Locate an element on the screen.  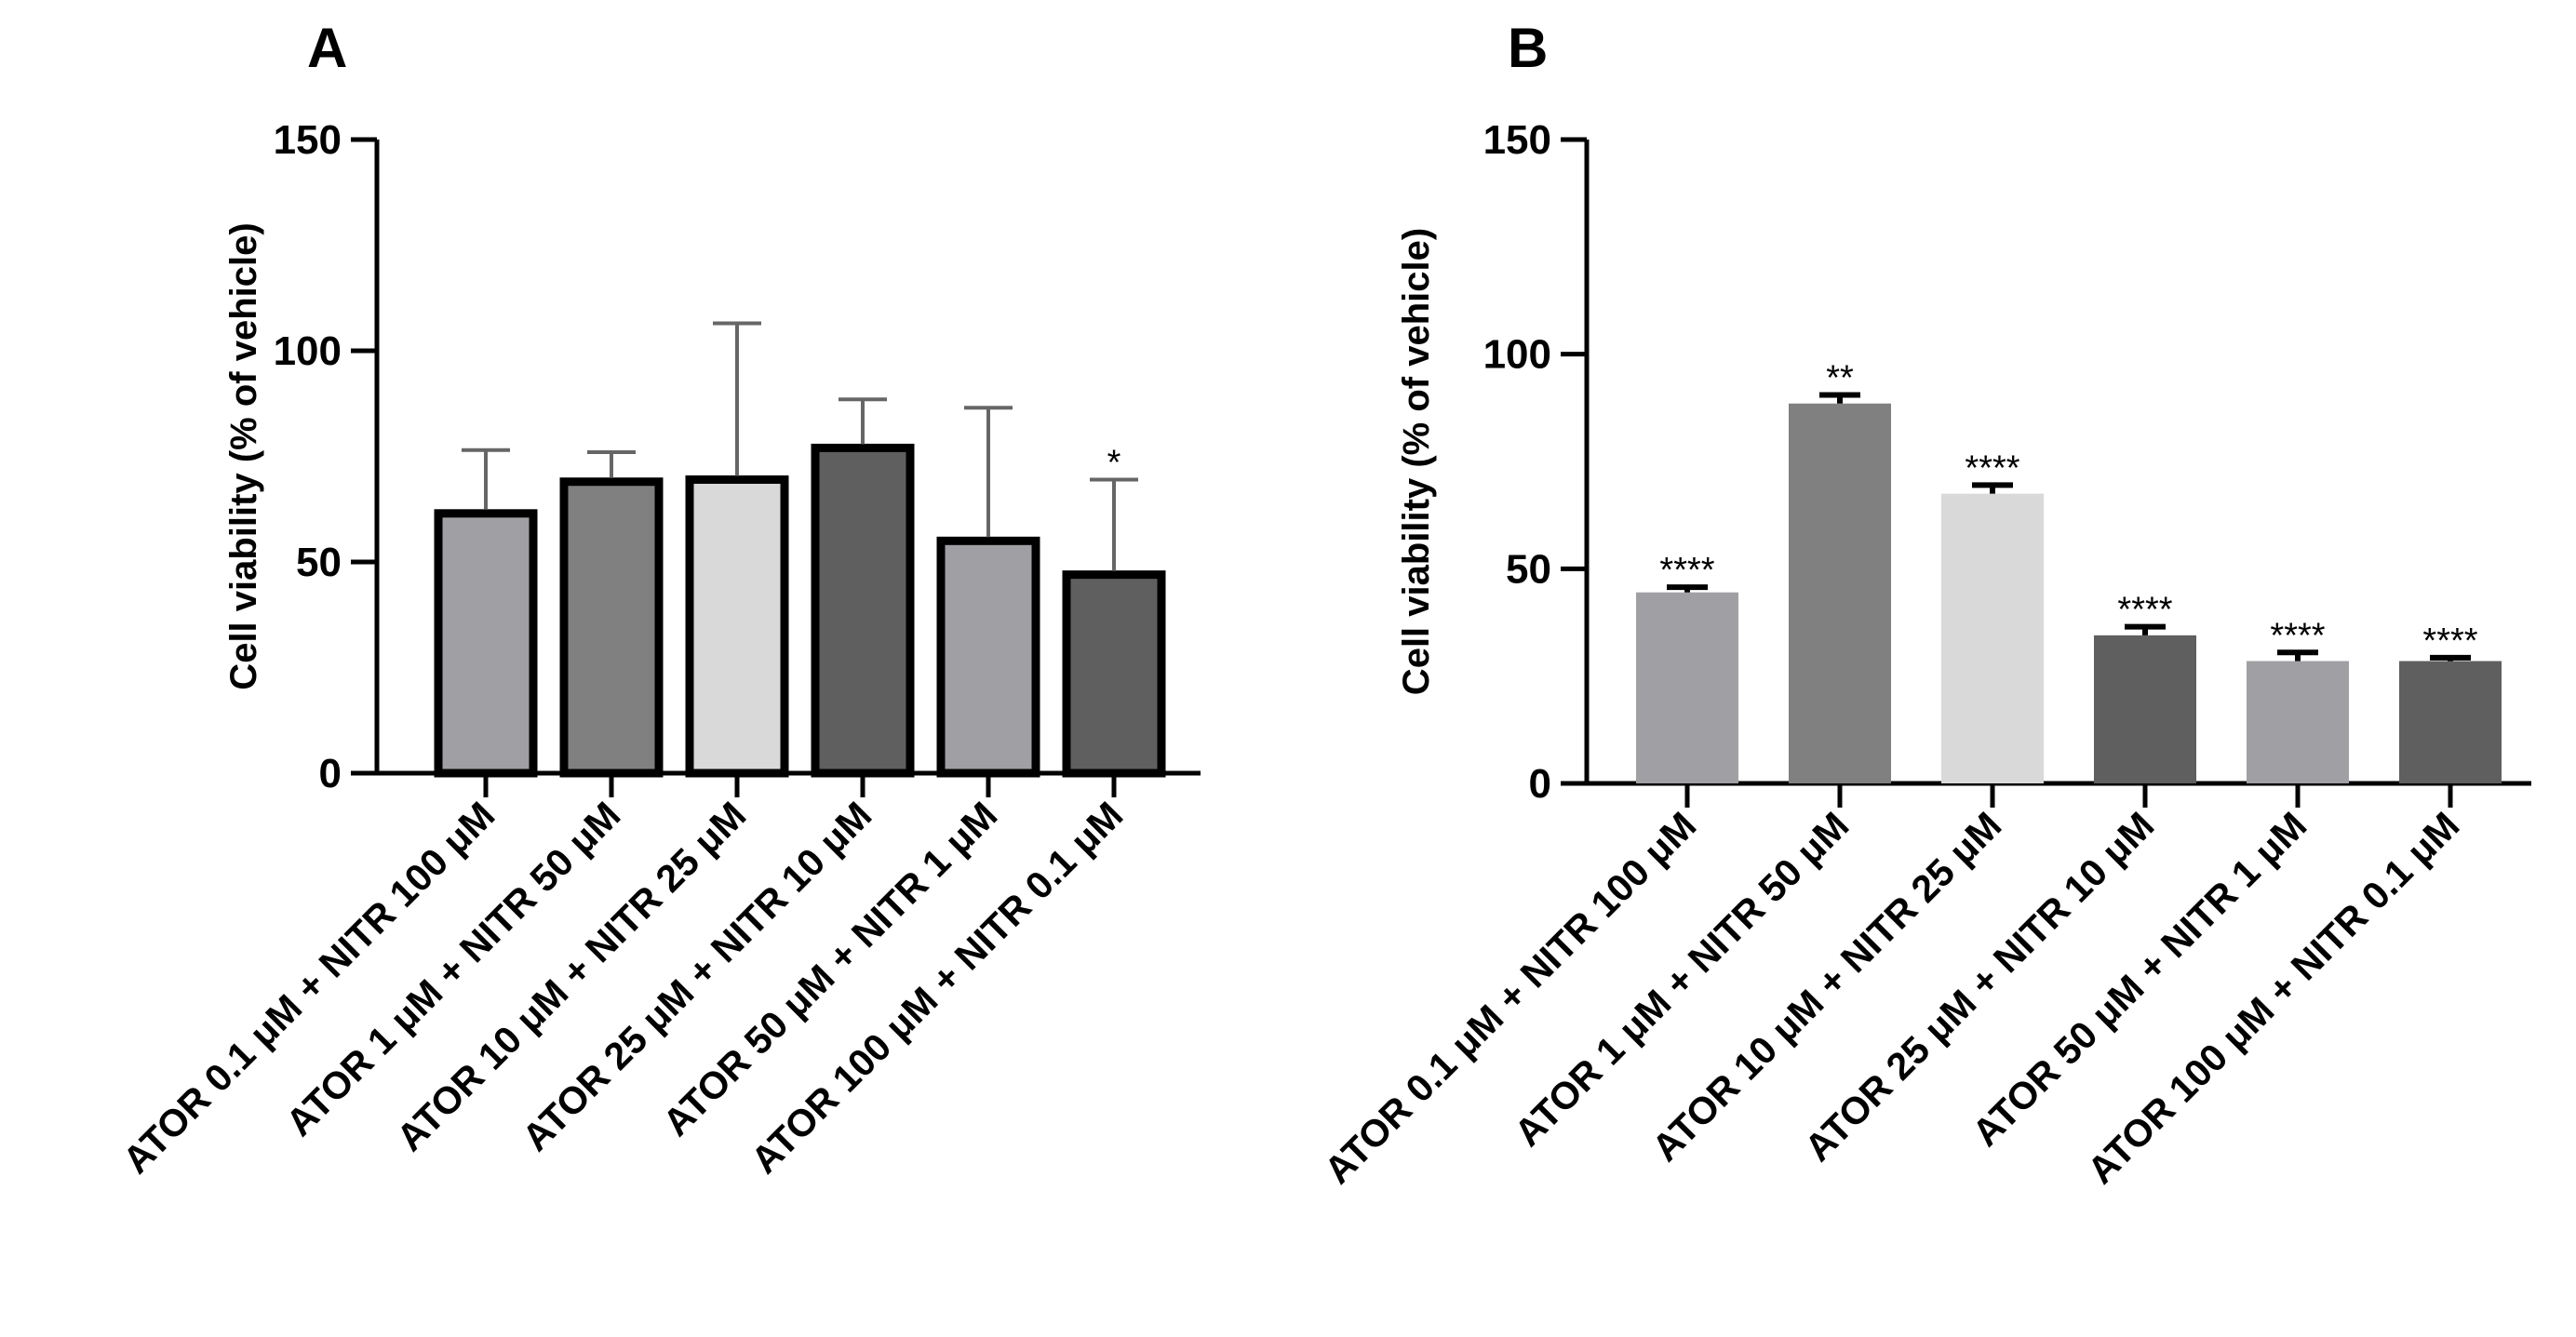
significance-marker-2: ** is located at coordinates (1840, 377).